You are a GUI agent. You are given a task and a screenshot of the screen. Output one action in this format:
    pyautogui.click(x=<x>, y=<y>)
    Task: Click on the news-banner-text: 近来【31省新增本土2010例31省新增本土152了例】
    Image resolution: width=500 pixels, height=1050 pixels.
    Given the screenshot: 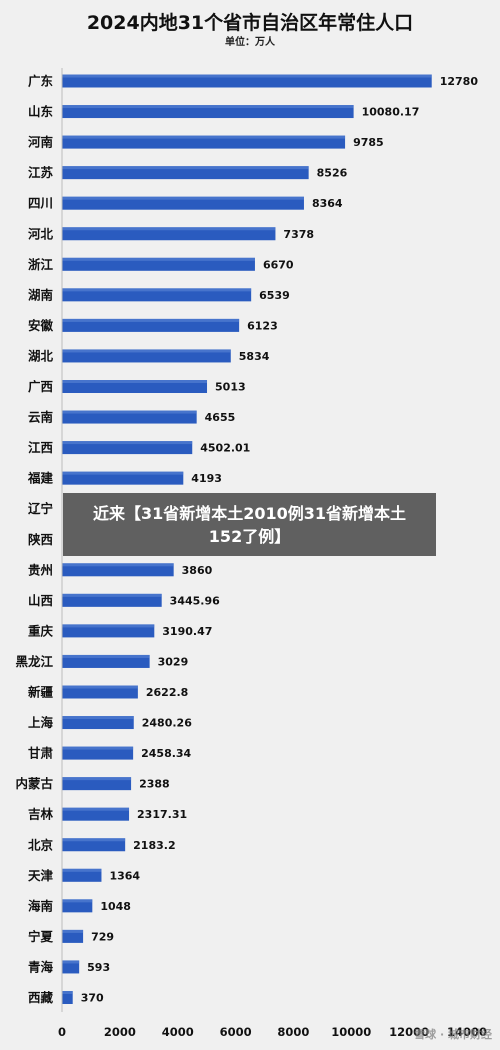 What is the action you would take?
    pyautogui.click(x=249, y=524)
    